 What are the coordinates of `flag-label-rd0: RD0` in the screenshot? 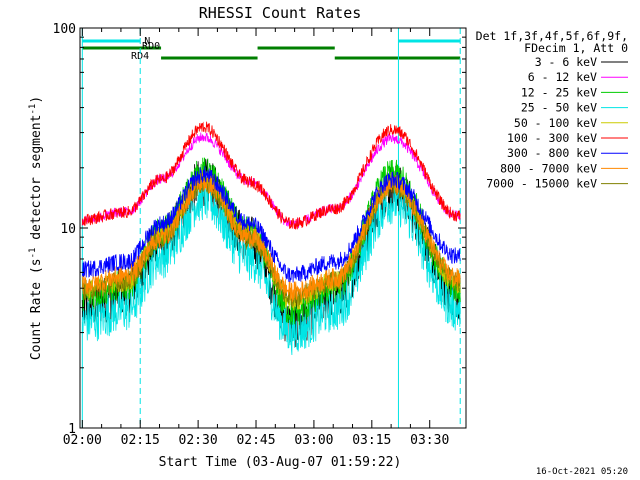 It's located at (151, 46).